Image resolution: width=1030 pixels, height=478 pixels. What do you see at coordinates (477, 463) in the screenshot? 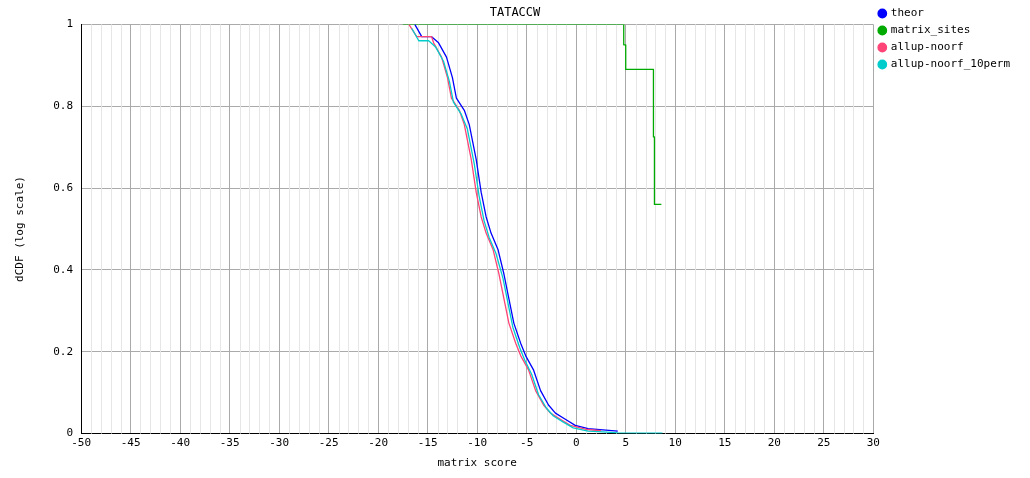
I see `x-axis-title: matrix score` at bounding box center [477, 463].